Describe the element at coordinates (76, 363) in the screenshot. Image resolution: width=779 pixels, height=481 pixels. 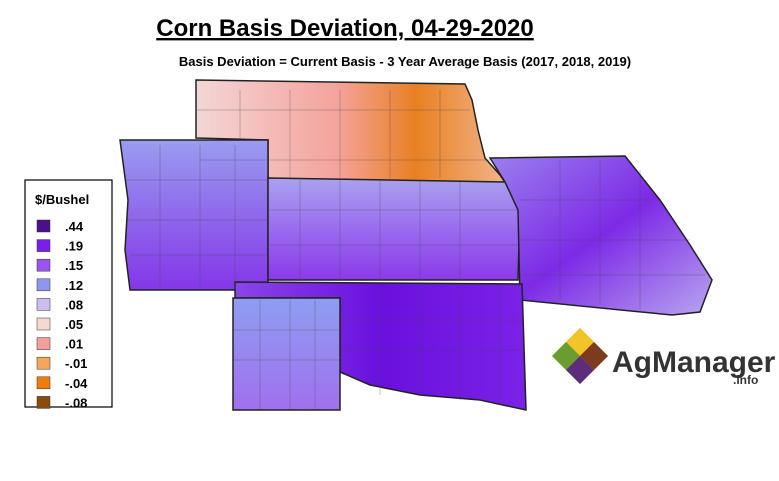
I see `legend-label: -.01` at that location.